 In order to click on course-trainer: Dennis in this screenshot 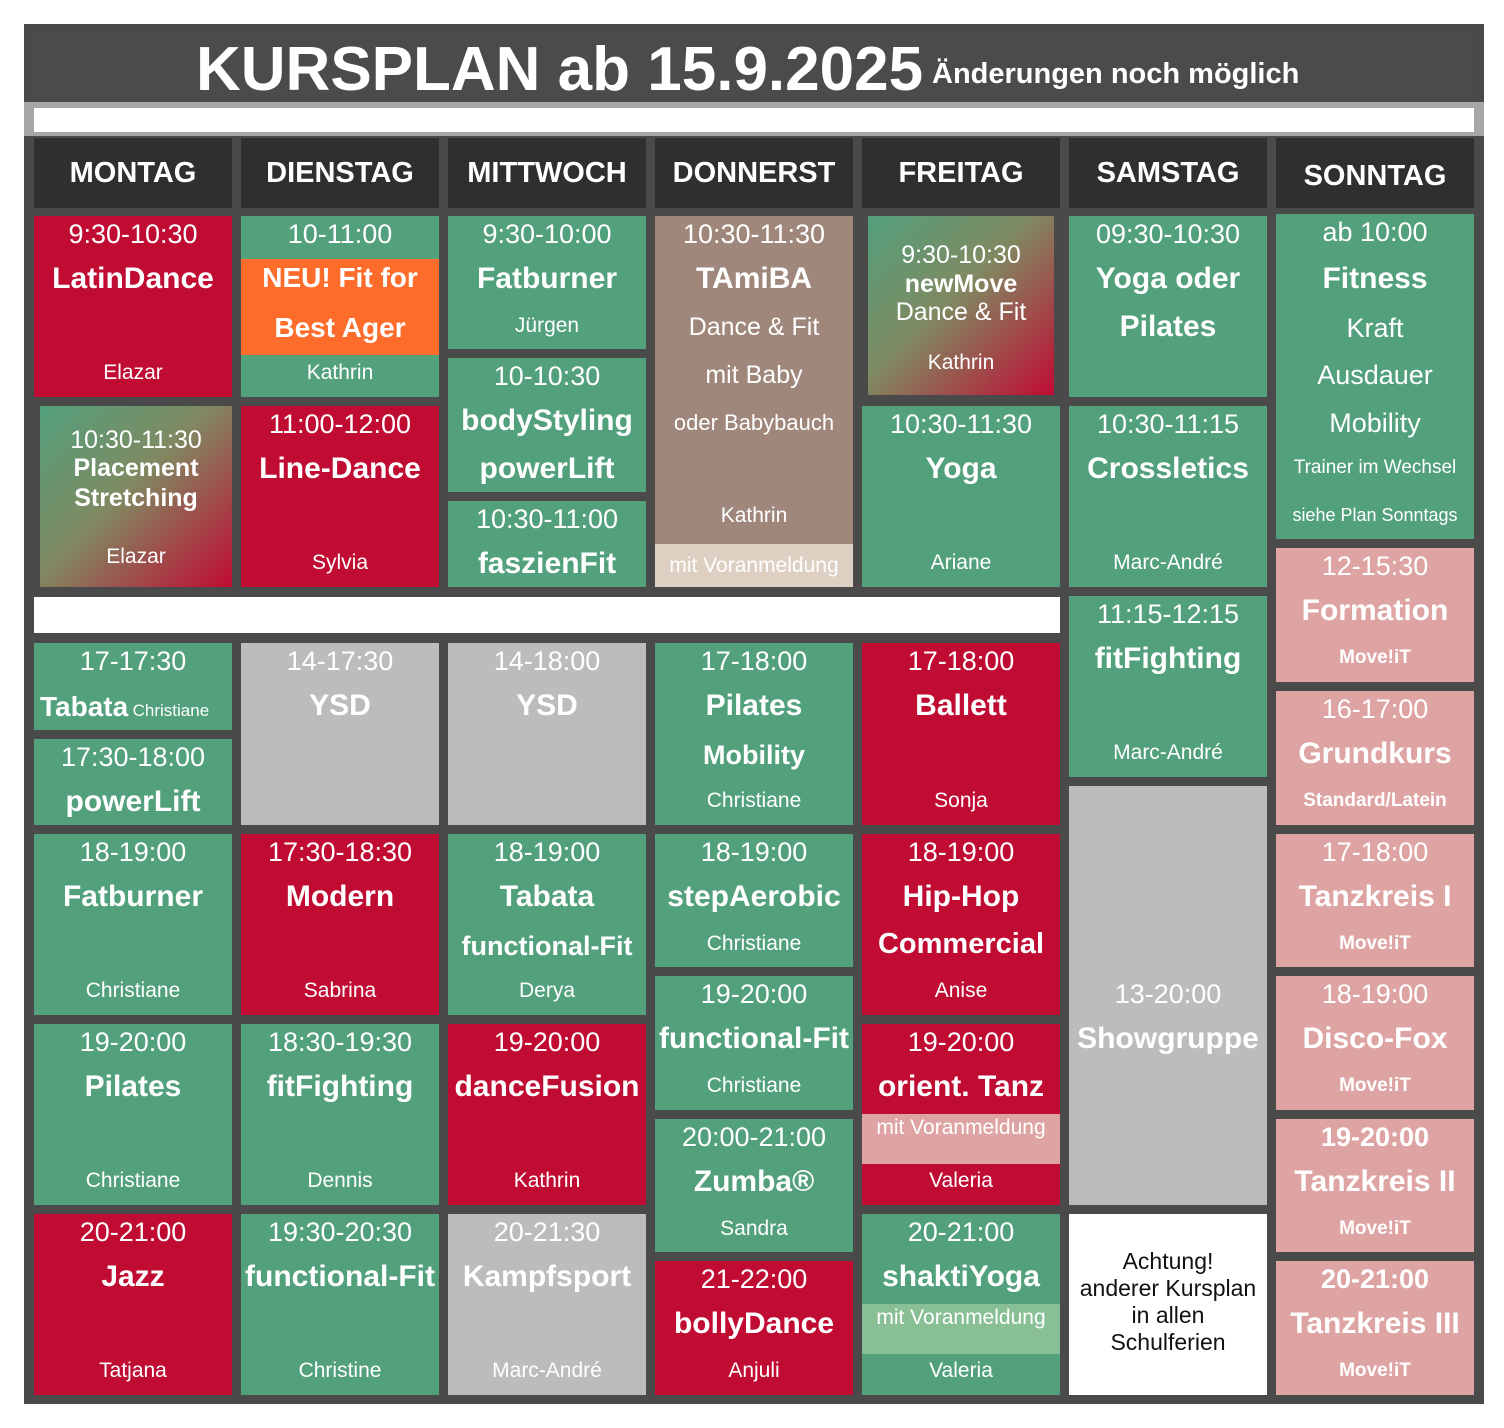, I will do `click(340, 1180)`.